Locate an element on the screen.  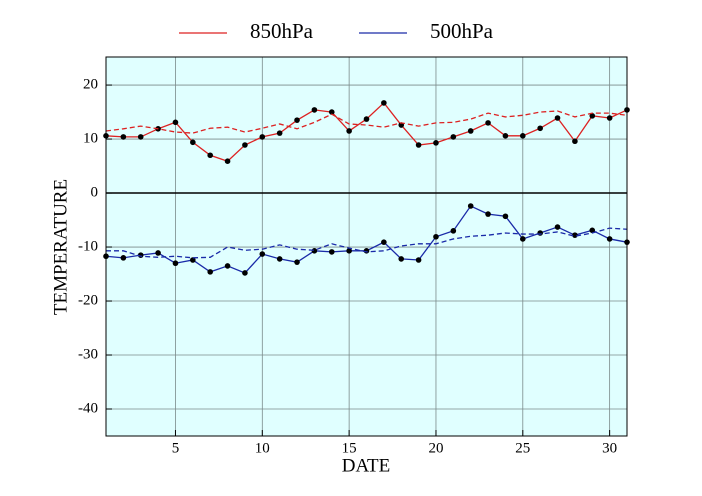
y-tick-label: 10 is located at coordinates (90, 139).